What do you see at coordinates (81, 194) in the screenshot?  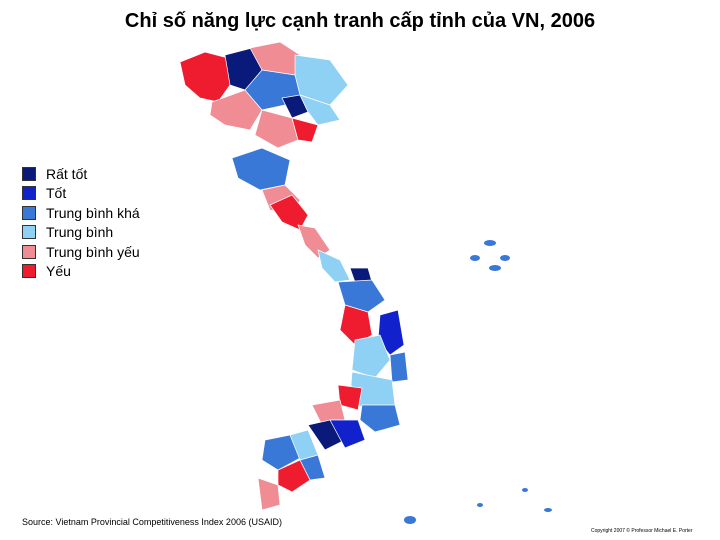 I see `legend-item: Tốt` at bounding box center [81, 194].